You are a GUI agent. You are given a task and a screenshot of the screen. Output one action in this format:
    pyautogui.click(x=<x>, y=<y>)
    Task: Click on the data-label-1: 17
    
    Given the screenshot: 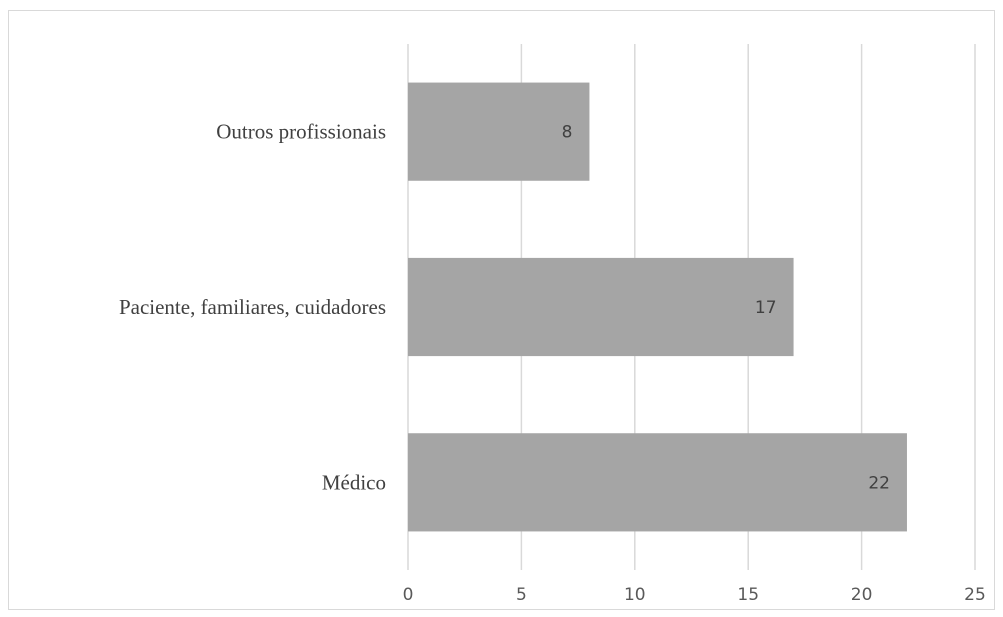 What is the action you would take?
    pyautogui.click(x=766, y=308)
    